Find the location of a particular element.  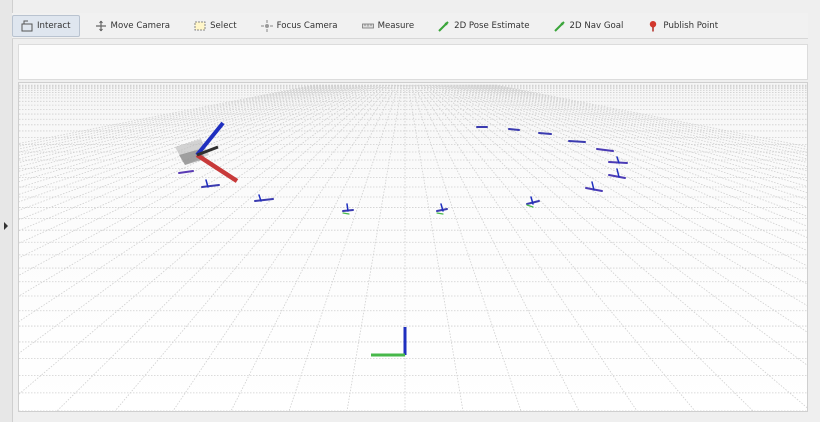

focus-camera-icon is located at coordinates (266, 25).